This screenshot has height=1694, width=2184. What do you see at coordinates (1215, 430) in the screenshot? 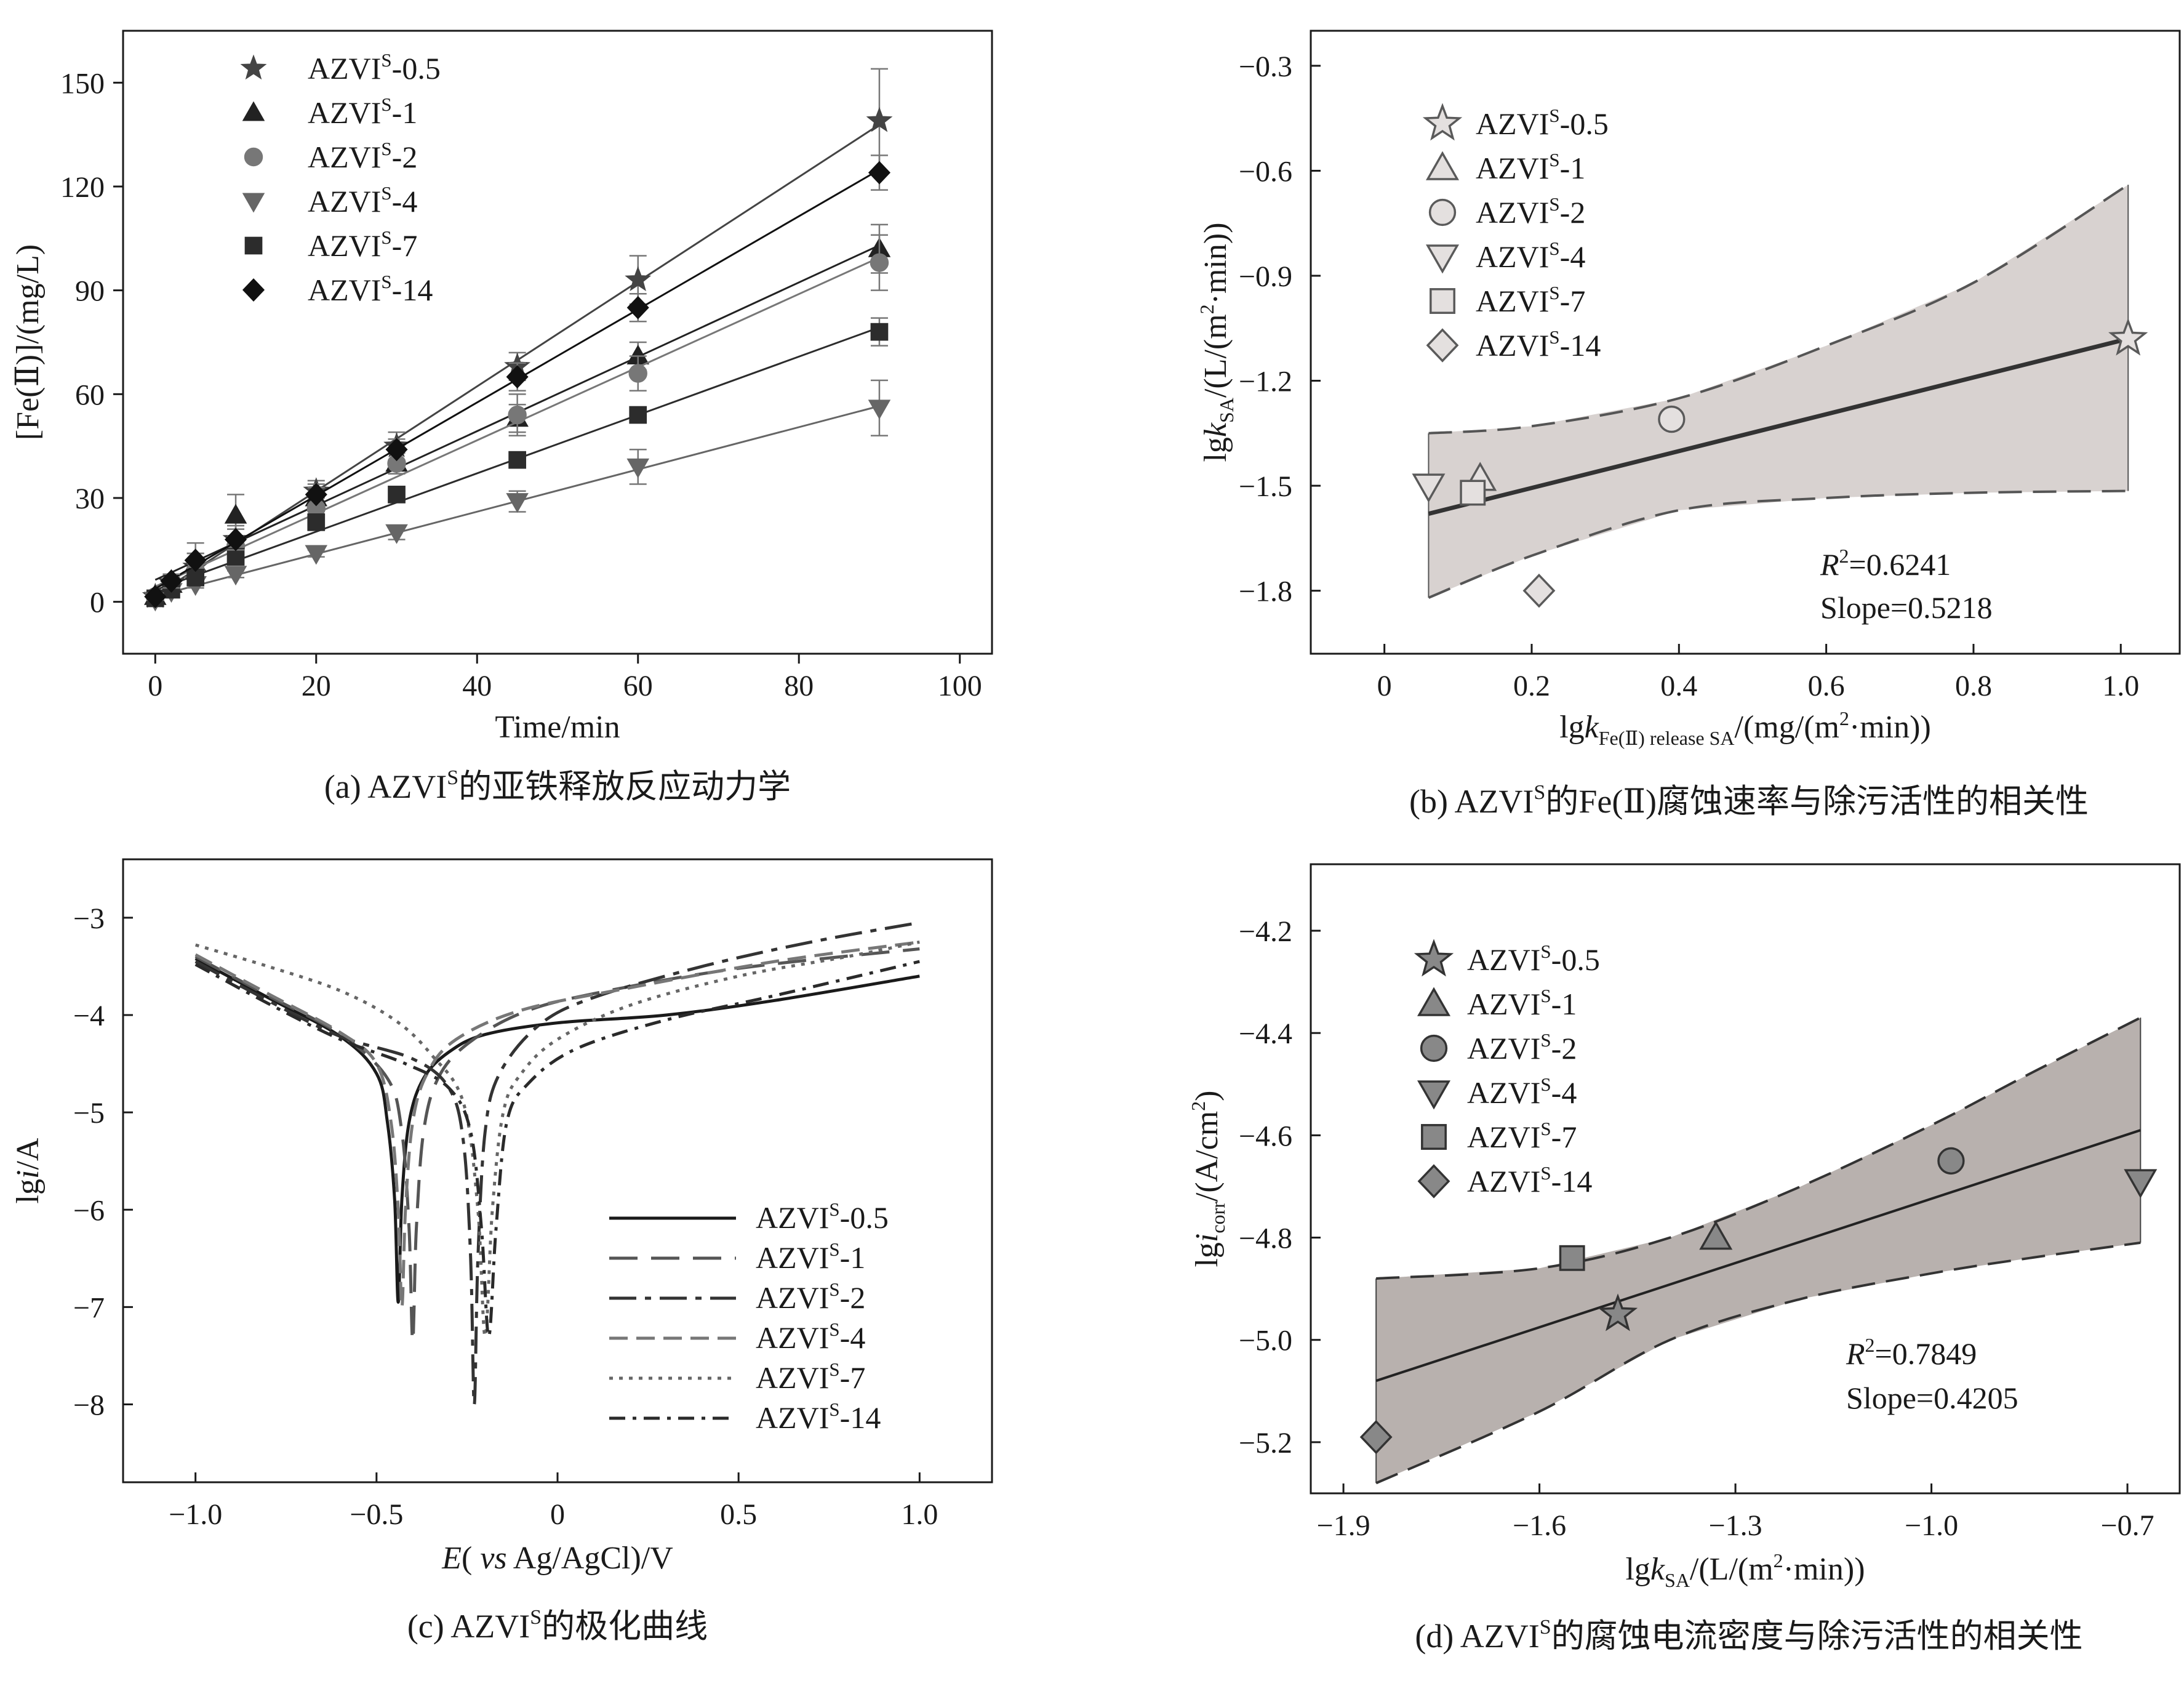
I see `b-y-label-part: k` at bounding box center [1215, 430].